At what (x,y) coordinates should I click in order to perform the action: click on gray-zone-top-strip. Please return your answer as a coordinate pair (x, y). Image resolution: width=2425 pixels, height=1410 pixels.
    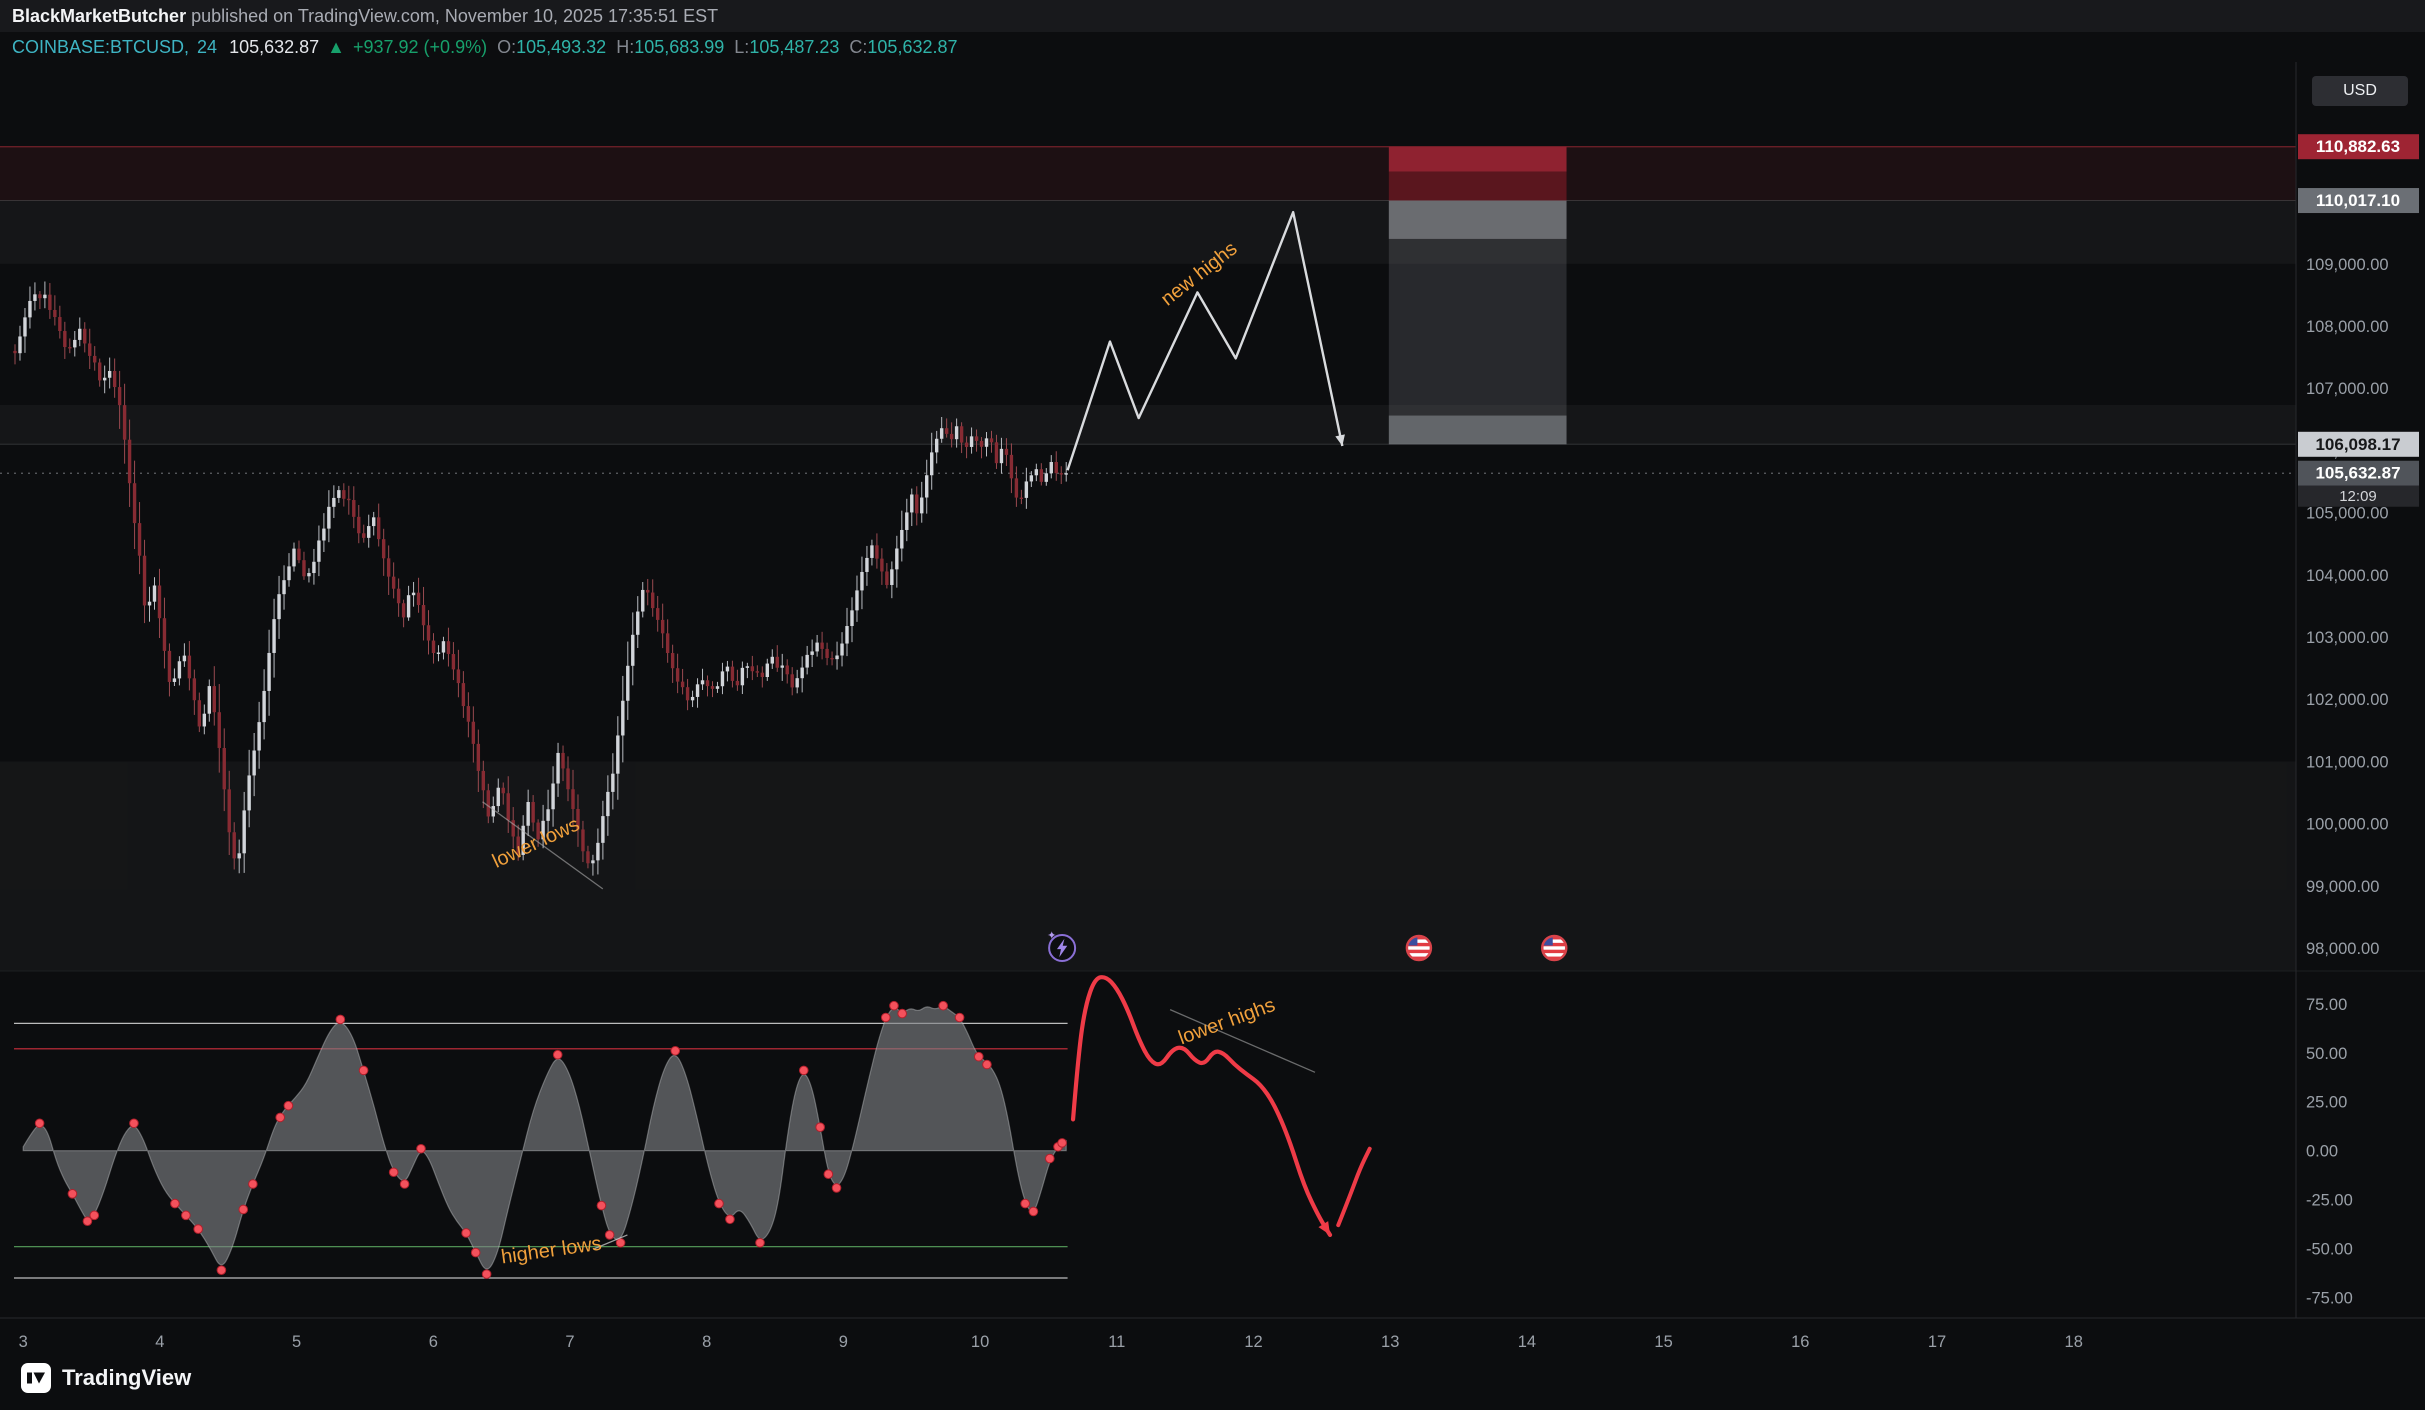
    Looking at the image, I should click on (1477, 219).